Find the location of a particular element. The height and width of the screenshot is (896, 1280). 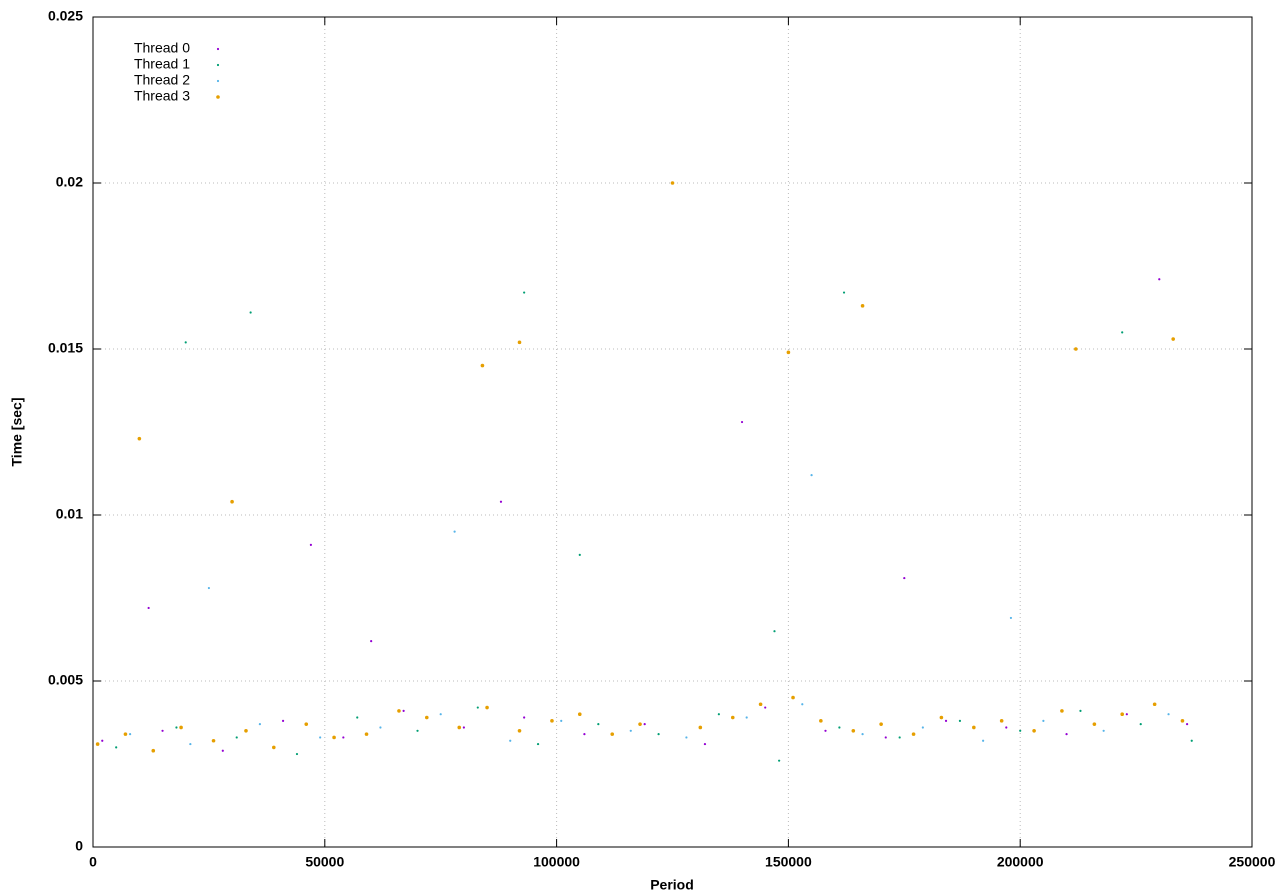

y-tick-label: 0.025 is located at coordinates (65, 16).